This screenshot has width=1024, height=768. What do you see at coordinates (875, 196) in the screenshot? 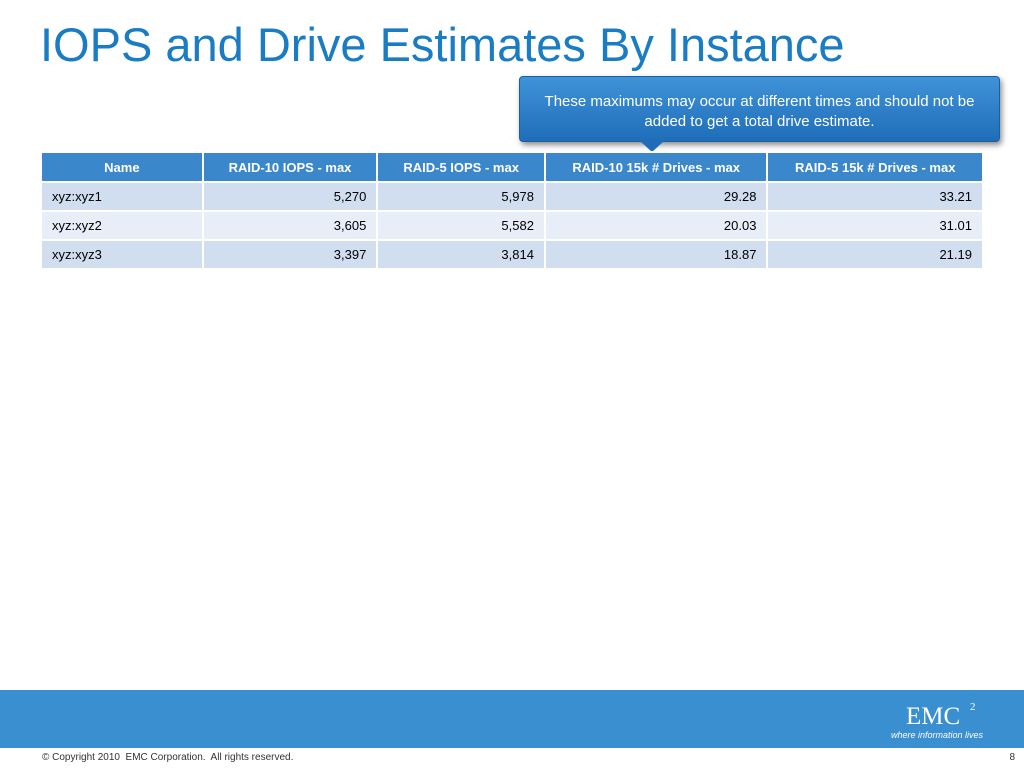
I see `cell-raid5-drives: 33.21` at bounding box center [875, 196].